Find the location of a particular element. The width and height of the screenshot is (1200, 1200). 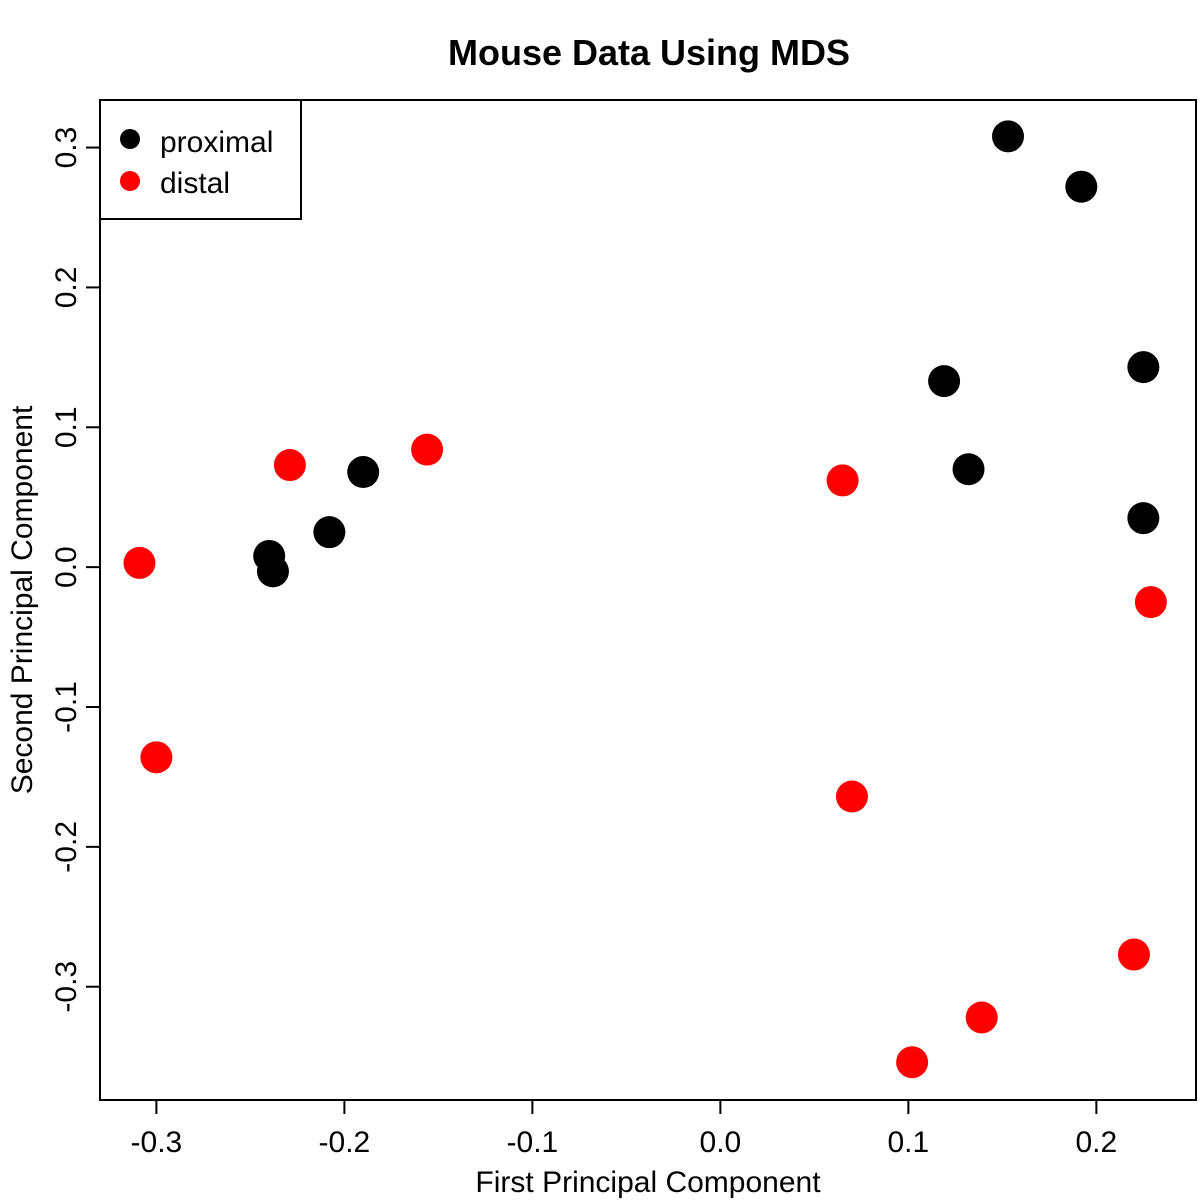

legend: proximal distal is located at coordinates (200, 159).